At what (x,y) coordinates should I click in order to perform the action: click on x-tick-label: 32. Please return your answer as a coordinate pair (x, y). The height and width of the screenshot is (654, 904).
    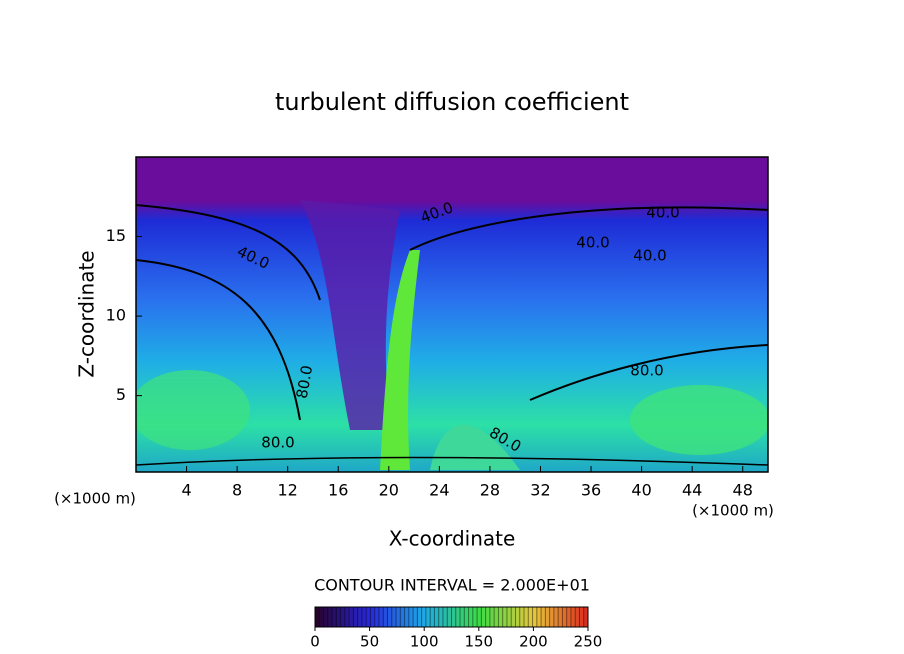
    Looking at the image, I should click on (540, 490).